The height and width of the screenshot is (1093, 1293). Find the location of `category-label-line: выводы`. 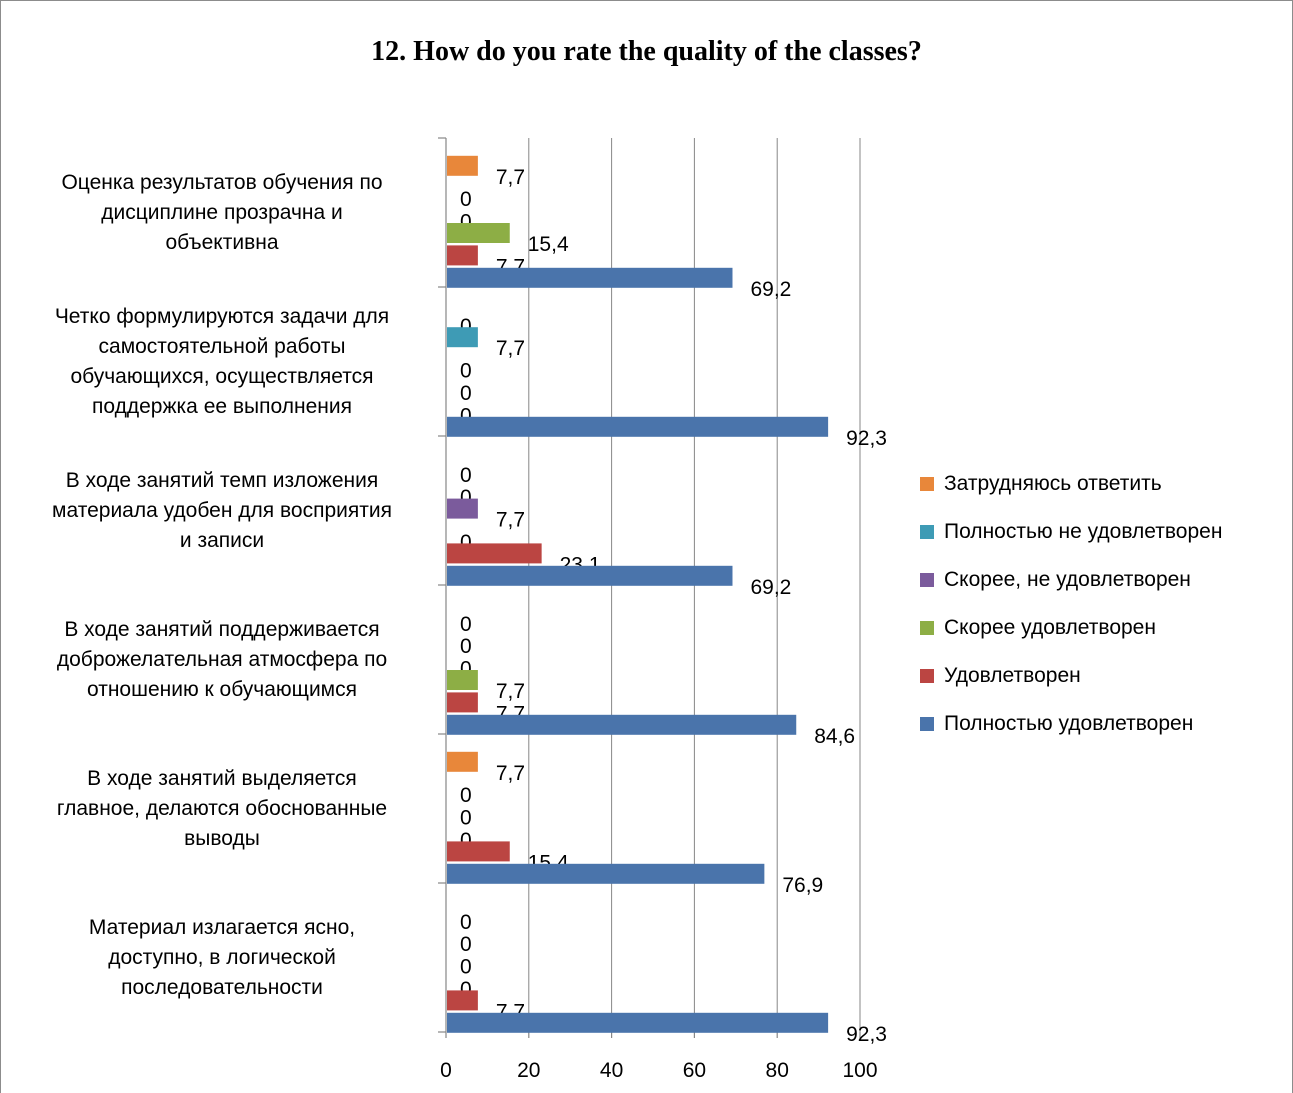

category-label-line: выводы is located at coordinates (222, 838).